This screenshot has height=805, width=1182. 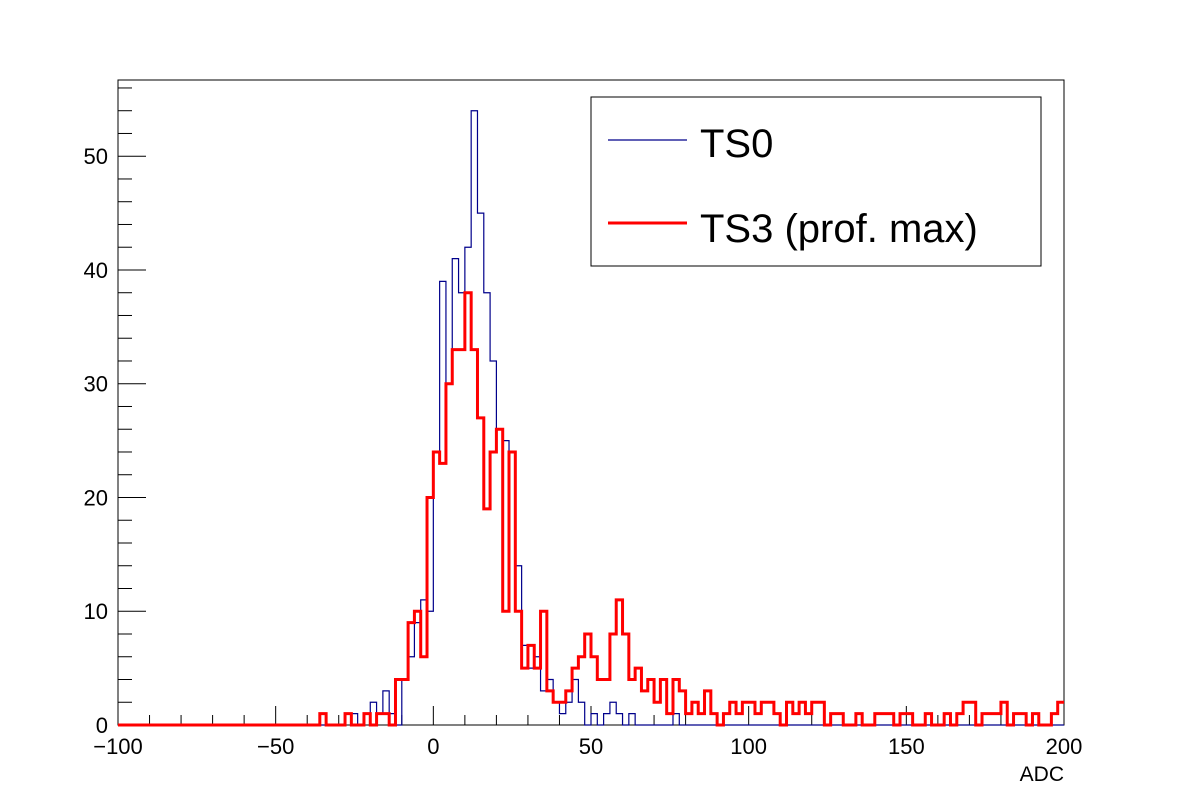 What do you see at coordinates (102, 725) in the screenshot?
I see `y-tick-label: 0` at bounding box center [102, 725].